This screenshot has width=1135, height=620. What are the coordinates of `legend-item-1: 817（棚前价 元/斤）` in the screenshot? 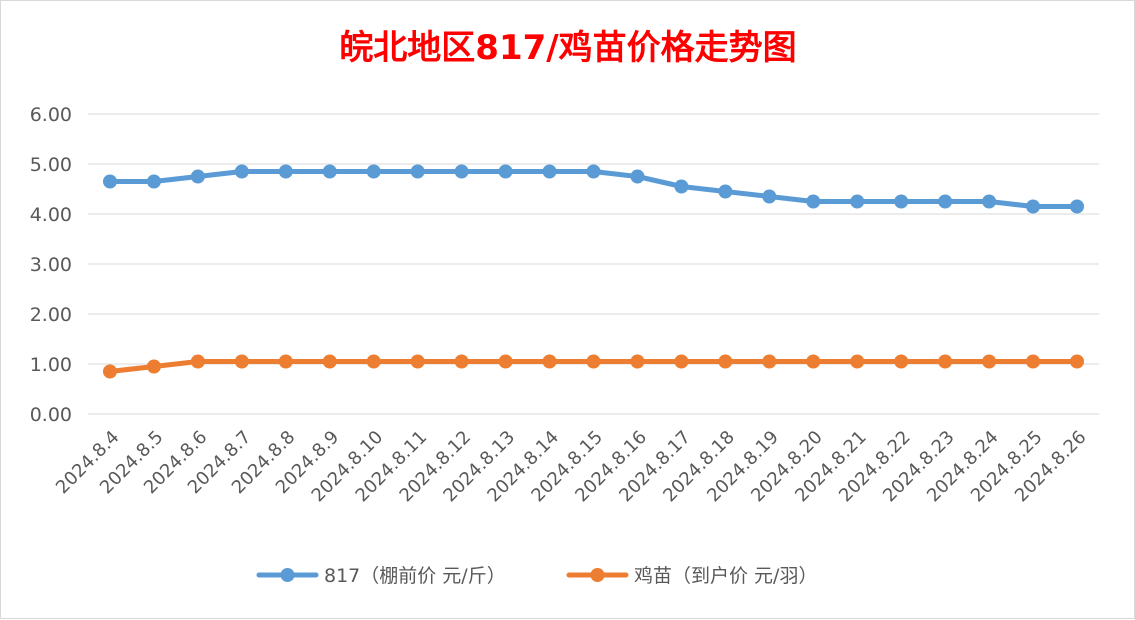 It's located at (381, 576).